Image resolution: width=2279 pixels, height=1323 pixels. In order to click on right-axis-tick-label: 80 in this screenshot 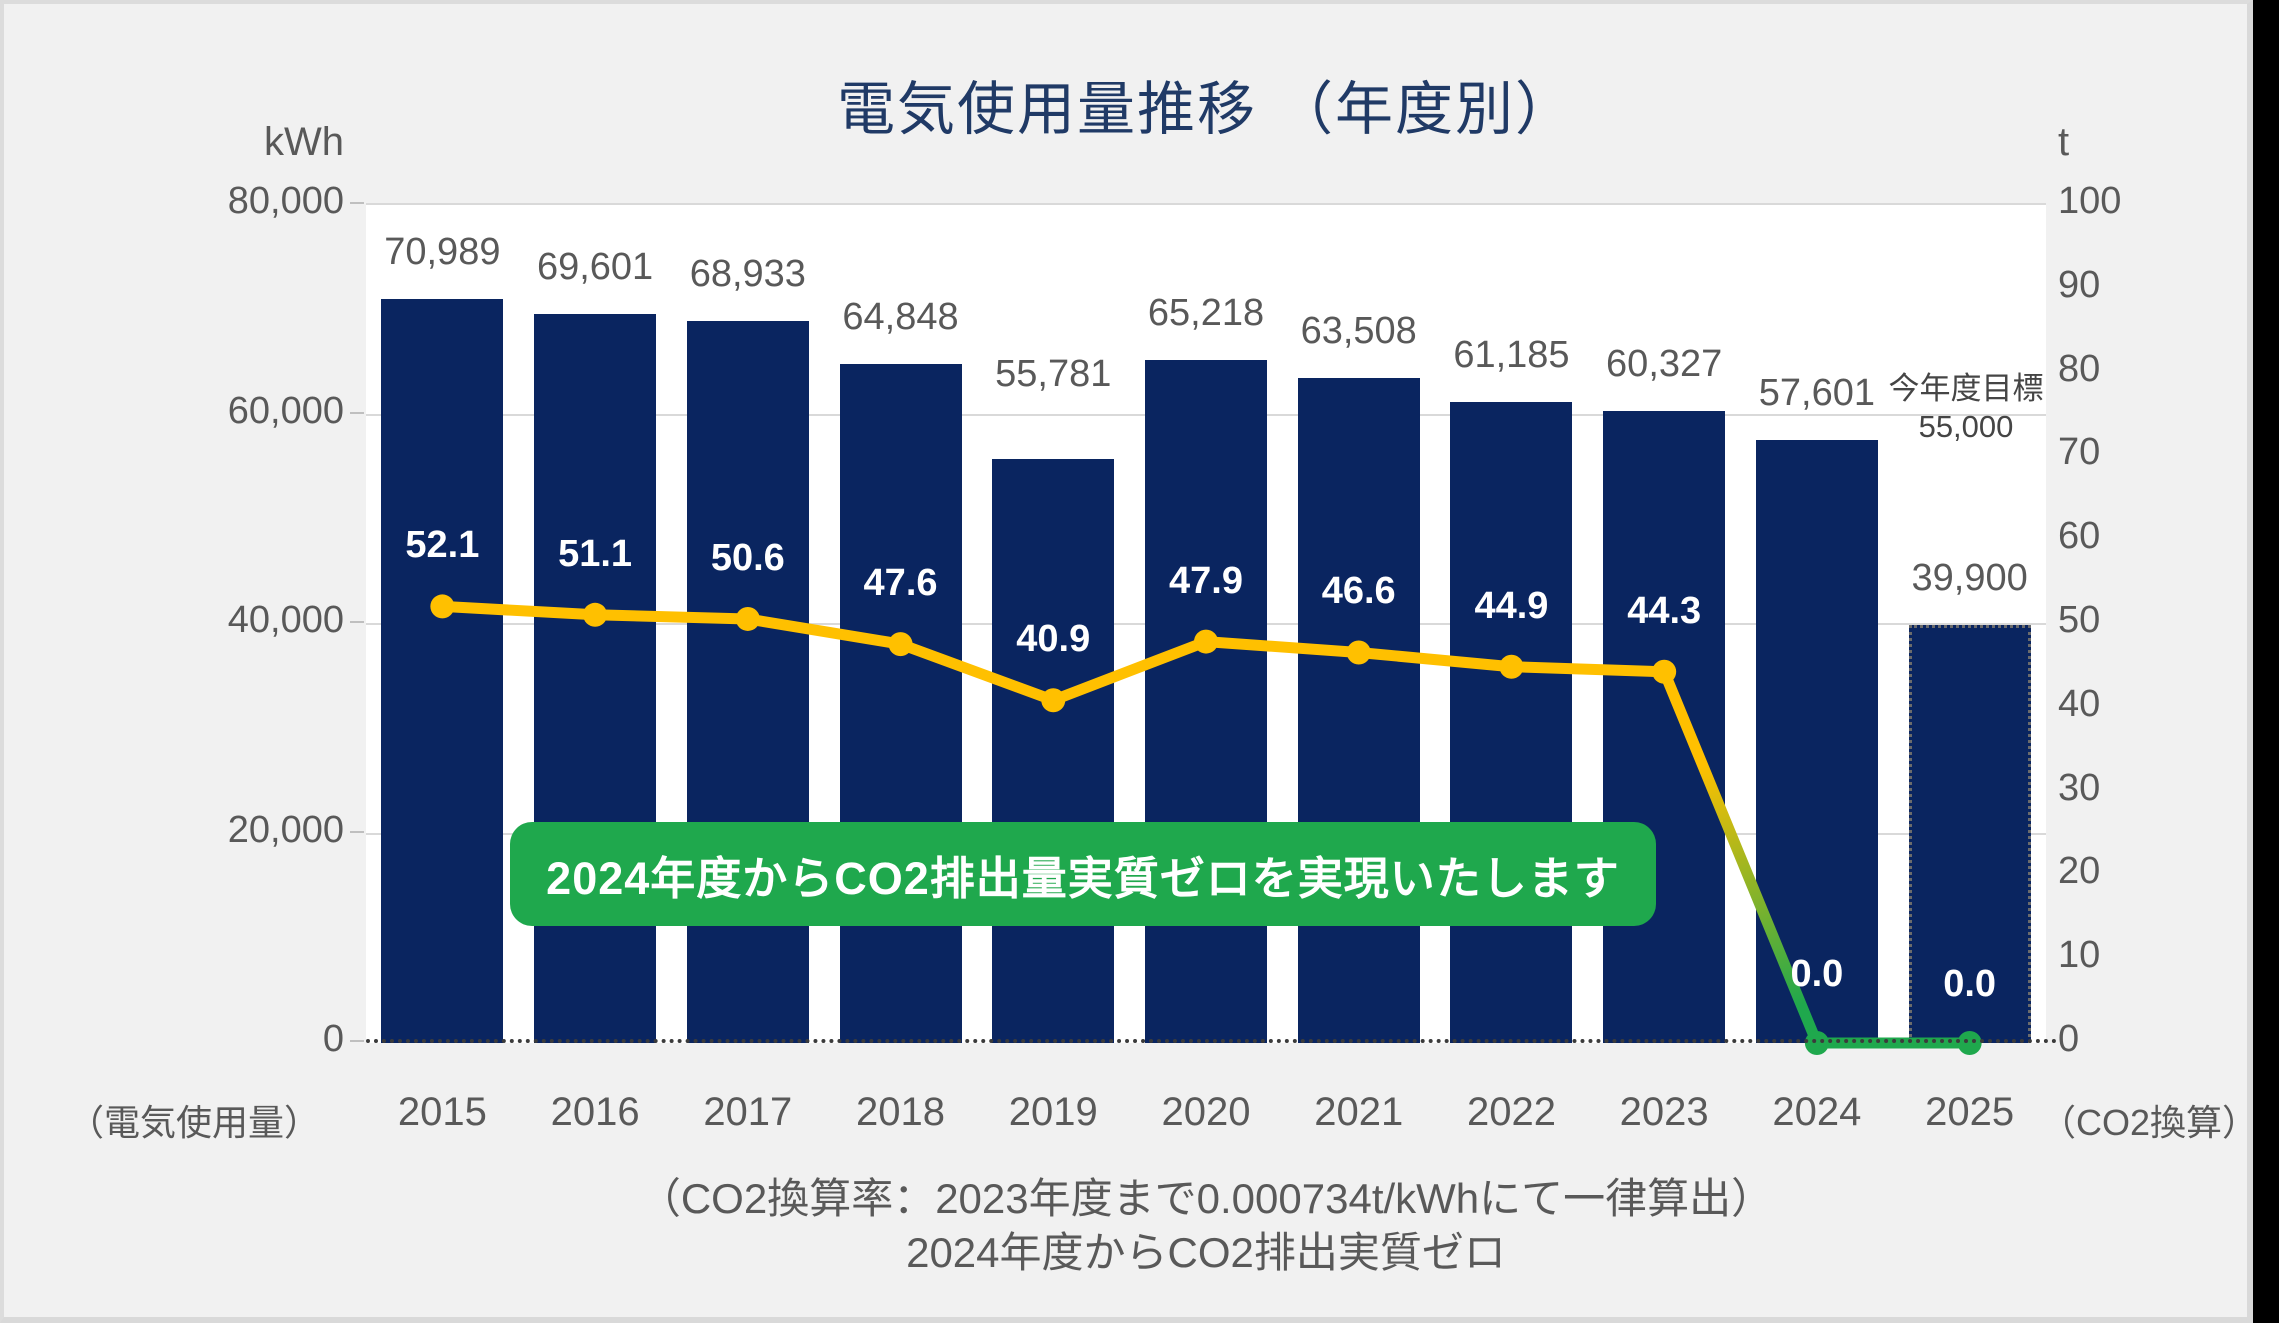, I will do `click(2079, 368)`.